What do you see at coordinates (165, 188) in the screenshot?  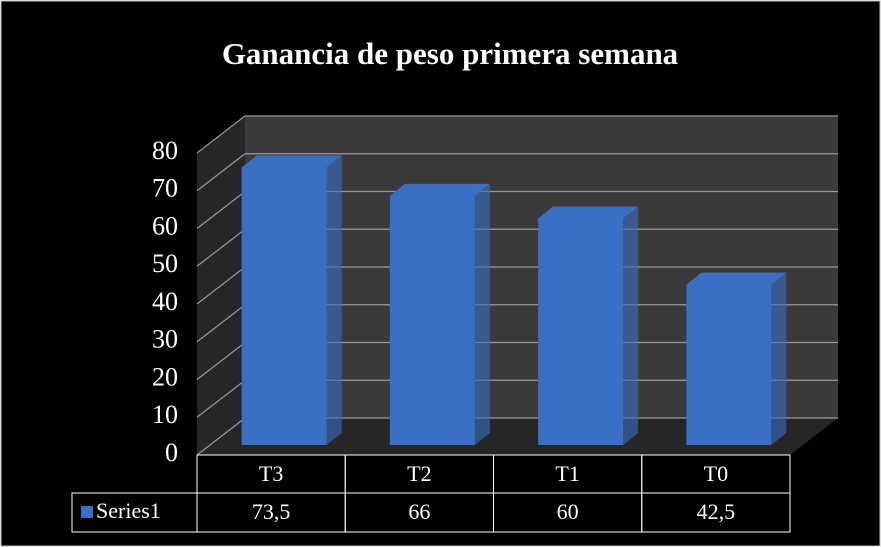 I see `y-tick-label: 70` at bounding box center [165, 188].